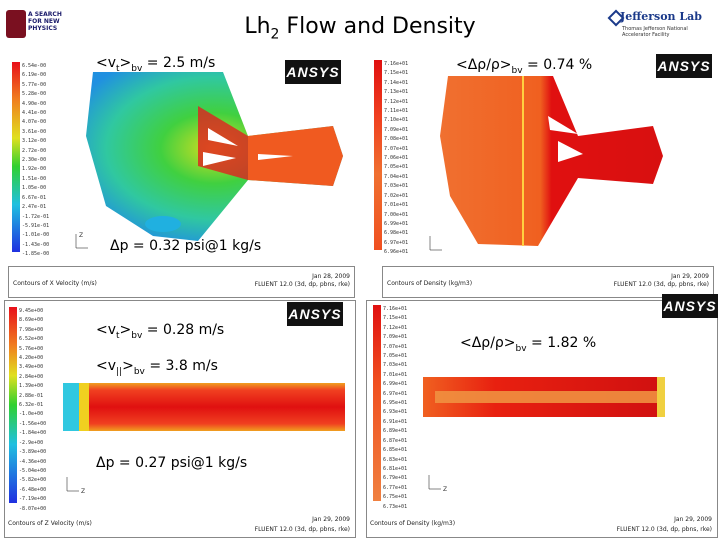 The width and height of the screenshot is (720, 540). What do you see at coordinates (45, 21) in the screenshot?
I see `logo-left-text: A SEARCH FOR NEW PHYSICS` at bounding box center [45, 21].